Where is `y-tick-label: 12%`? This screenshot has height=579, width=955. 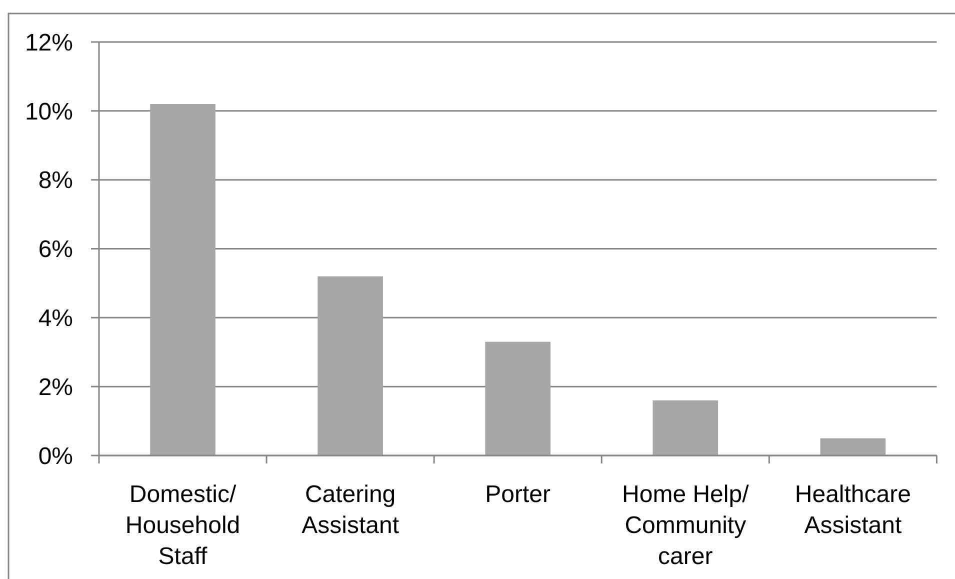 y-tick-label: 12% is located at coordinates (48, 42).